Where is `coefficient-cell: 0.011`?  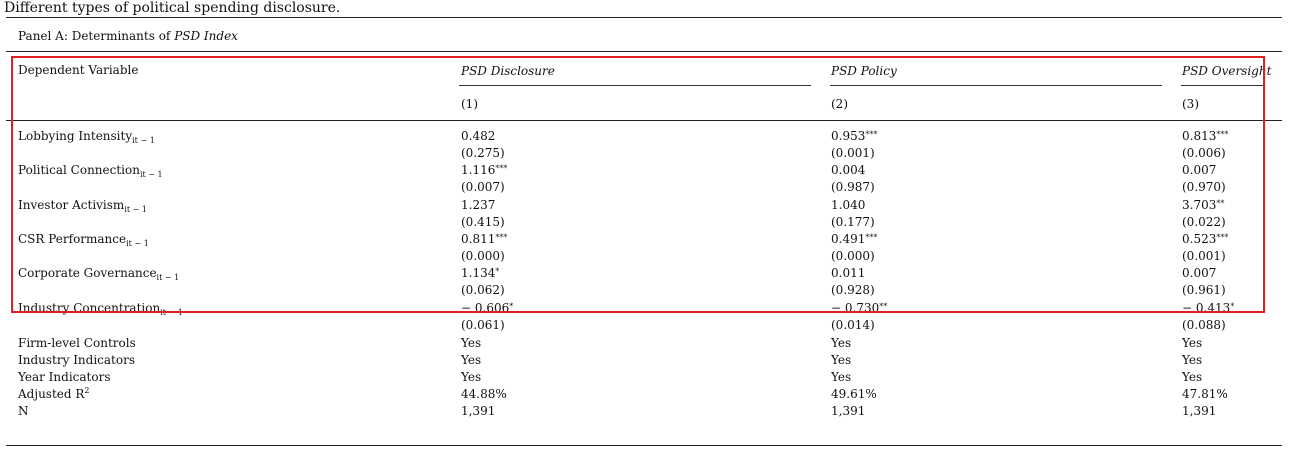 coefficient-cell: 0.011 is located at coordinates (848, 273).